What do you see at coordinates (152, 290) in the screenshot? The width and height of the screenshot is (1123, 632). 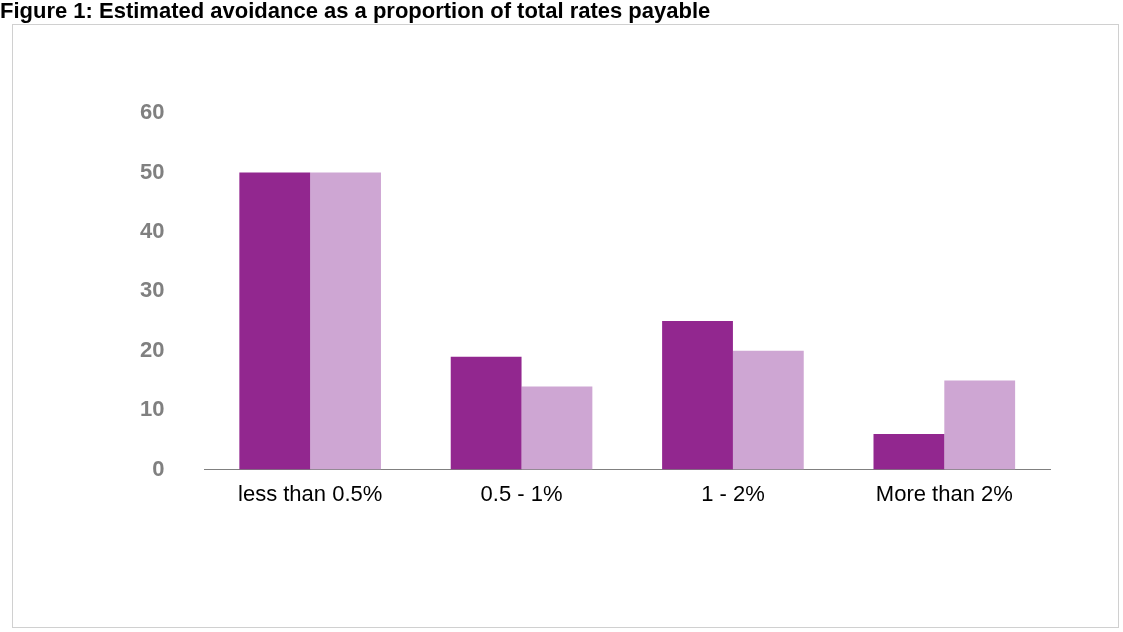 I see `y-tick-label: 30` at bounding box center [152, 290].